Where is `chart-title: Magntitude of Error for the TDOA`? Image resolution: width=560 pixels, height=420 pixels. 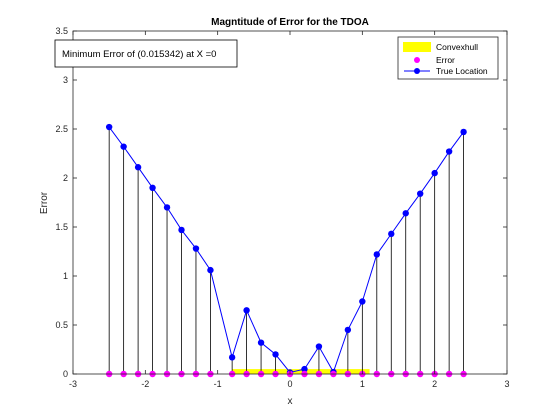 chart-title: Magntitude of Error for the TDOA is located at coordinates (290, 22).